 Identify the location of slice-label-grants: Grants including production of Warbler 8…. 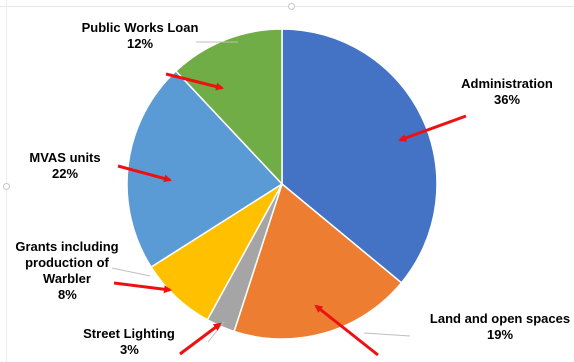
(67, 271).